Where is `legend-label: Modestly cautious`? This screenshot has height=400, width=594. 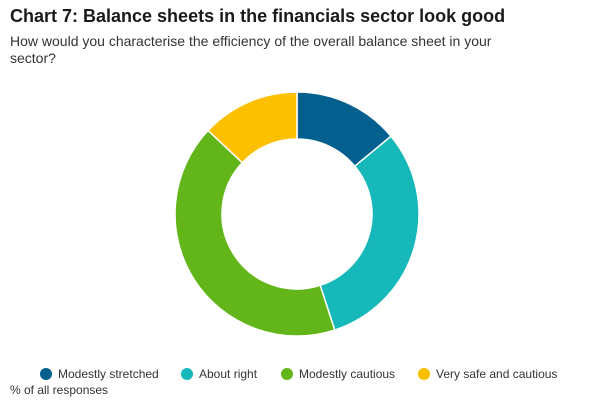
legend-label: Modestly cautious is located at coordinates (347, 374).